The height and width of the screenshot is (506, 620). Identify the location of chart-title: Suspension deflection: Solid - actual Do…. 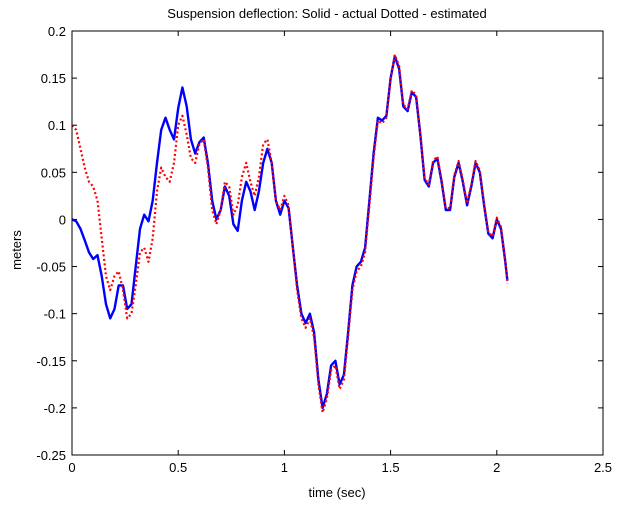
(326, 13).